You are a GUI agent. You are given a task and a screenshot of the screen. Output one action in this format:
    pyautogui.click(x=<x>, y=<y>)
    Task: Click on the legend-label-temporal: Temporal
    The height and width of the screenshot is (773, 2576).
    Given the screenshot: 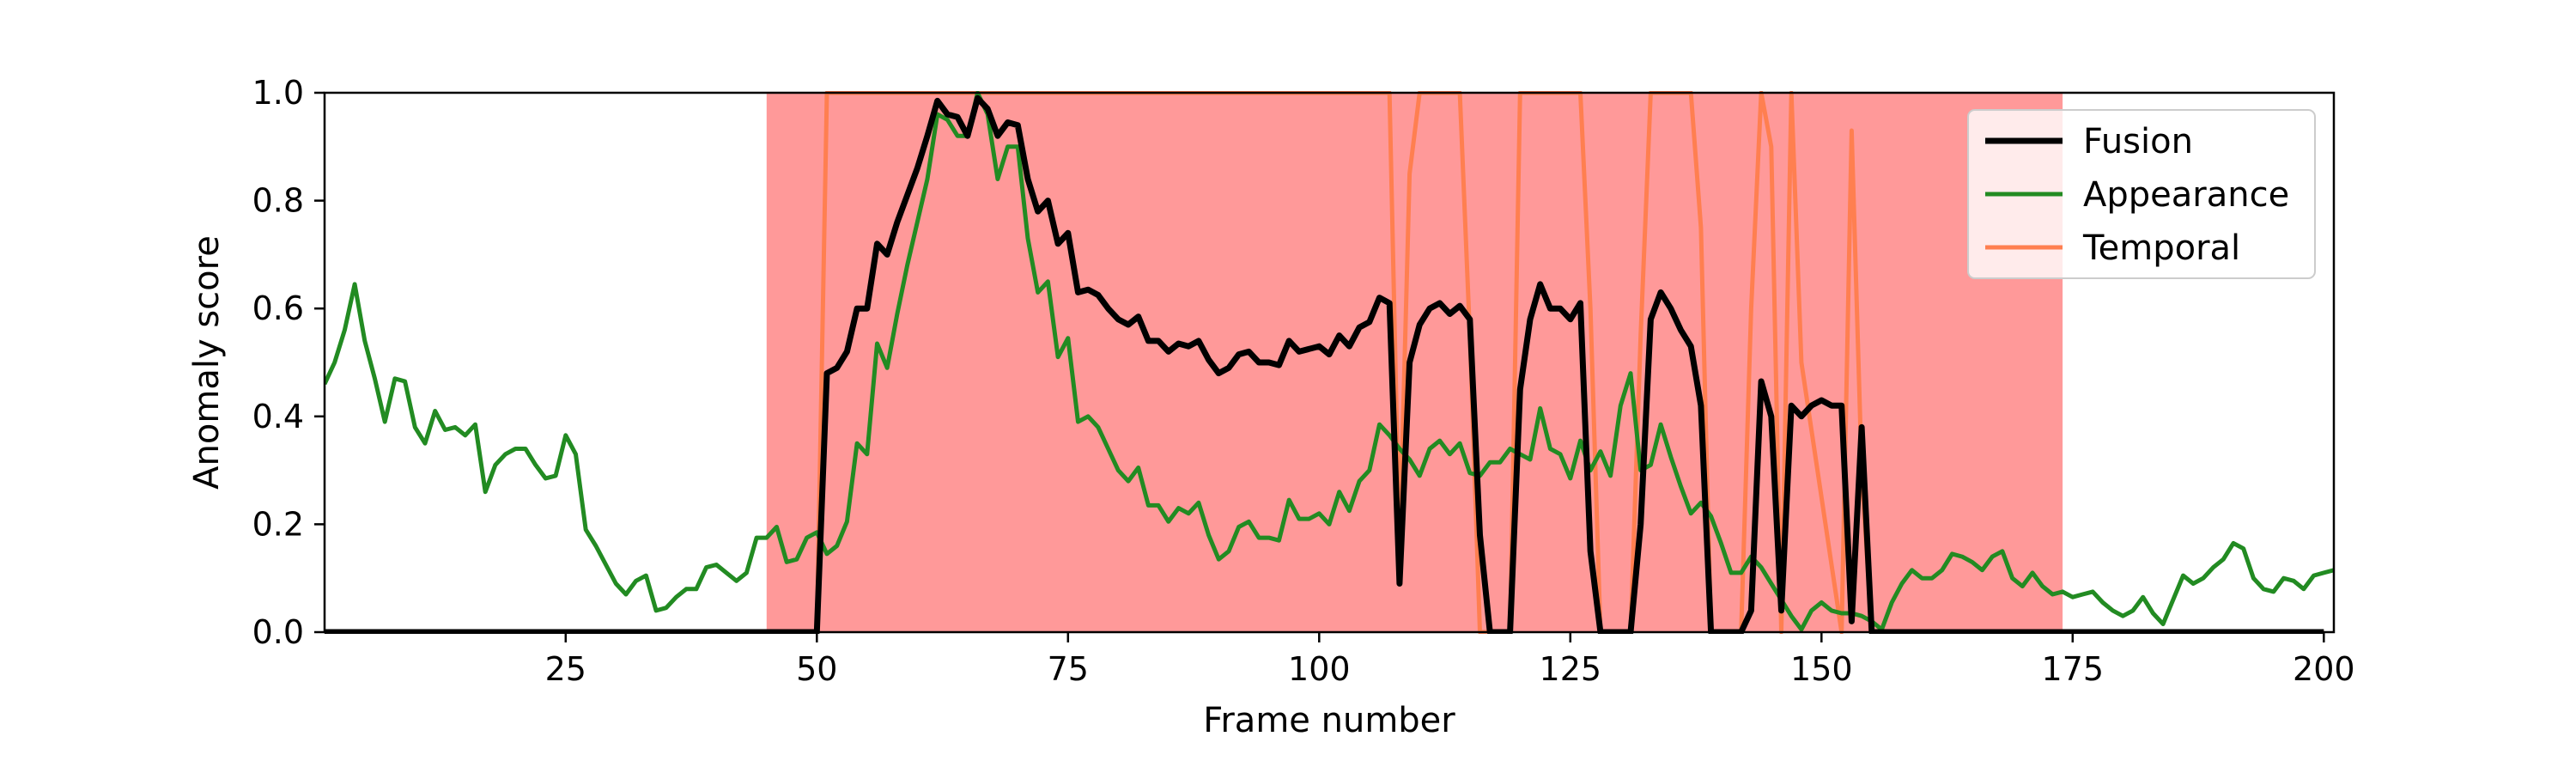 What is the action you would take?
    pyautogui.click(x=2161, y=248)
    